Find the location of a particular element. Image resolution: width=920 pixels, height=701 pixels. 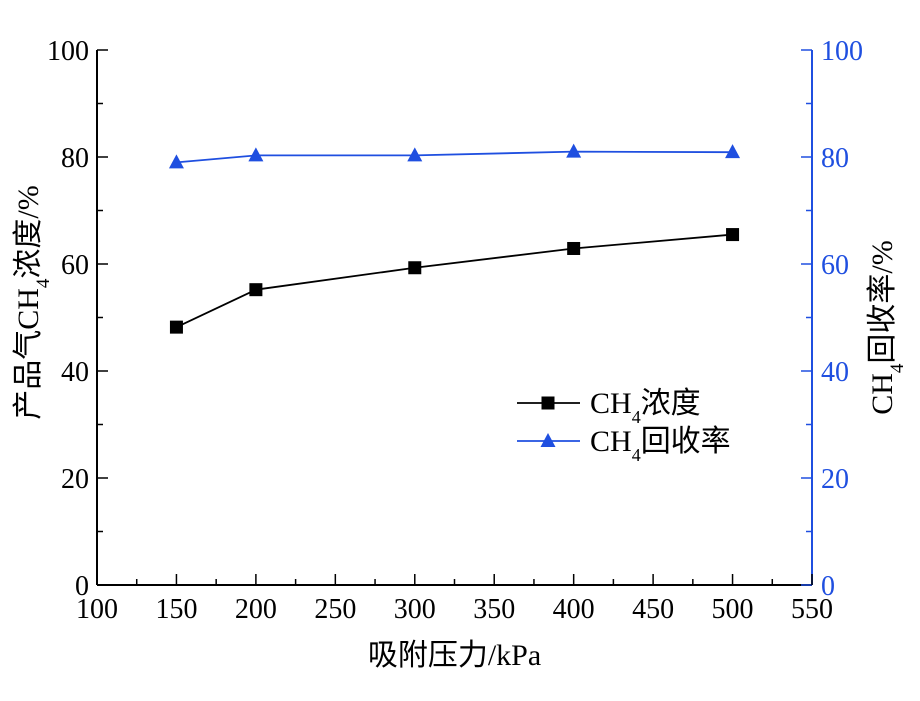

legend-marker-triangle is located at coordinates (548, 440).